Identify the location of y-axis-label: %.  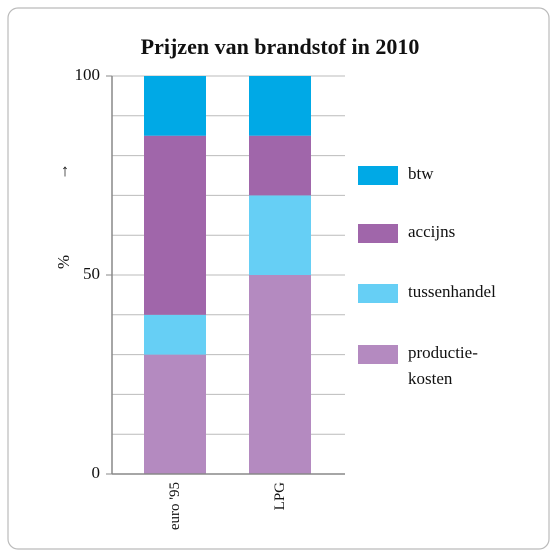
(63, 262).